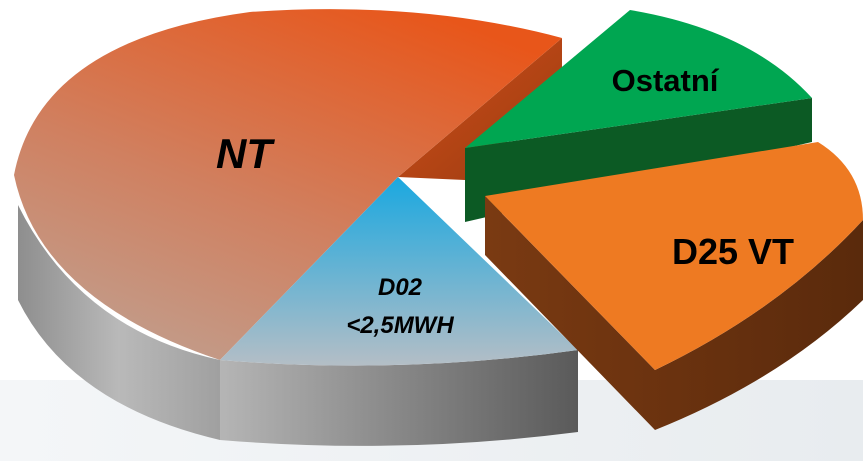 The height and width of the screenshot is (461, 863). Describe the element at coordinates (245, 153) in the screenshot. I see `label-nt: NT` at that location.